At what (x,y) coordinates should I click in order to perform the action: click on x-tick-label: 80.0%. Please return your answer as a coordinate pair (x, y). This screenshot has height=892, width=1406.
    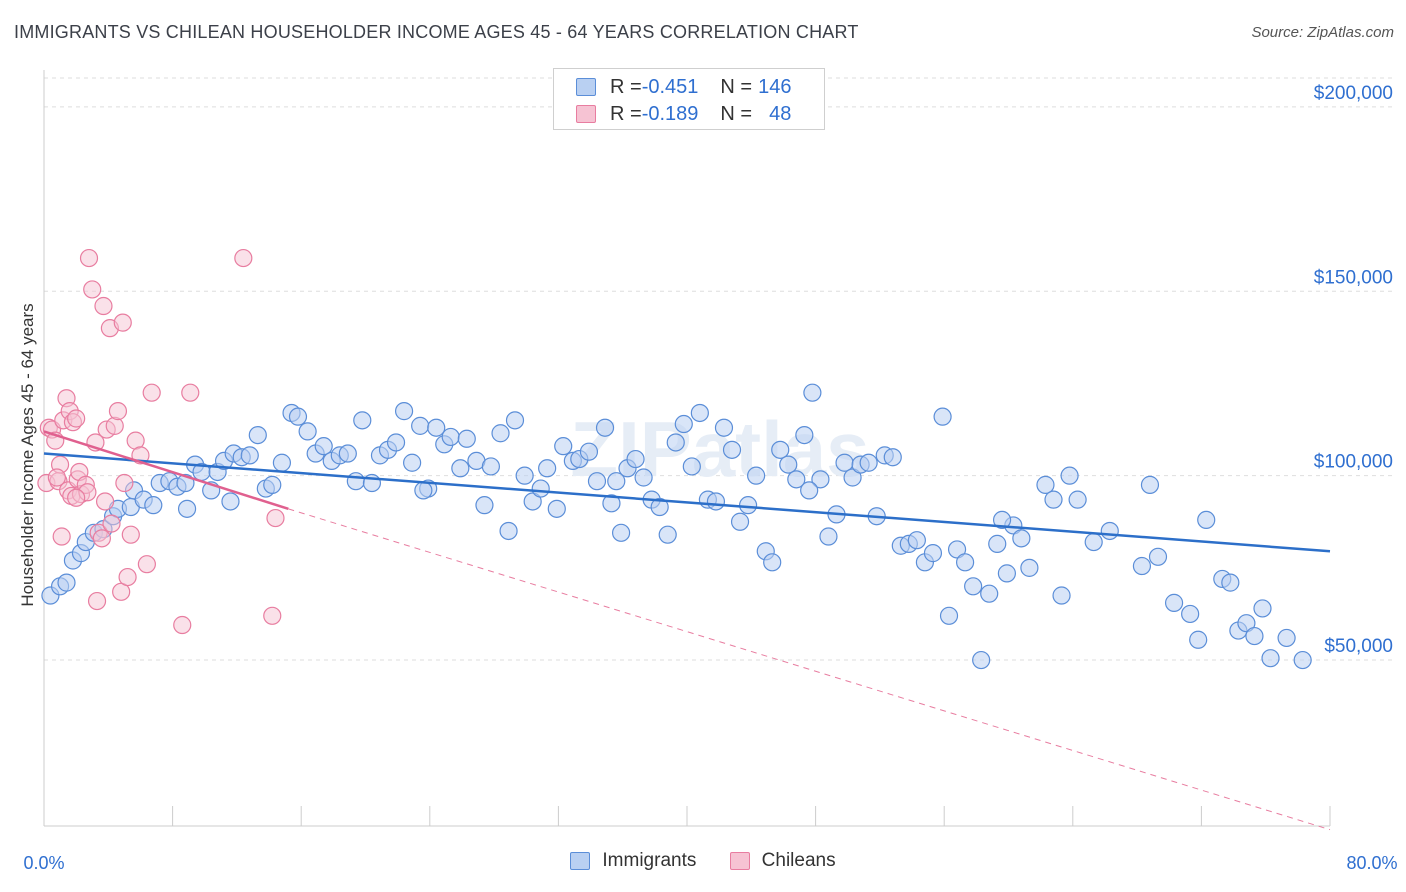
    Looking at the image, I should click on (1371, 863).